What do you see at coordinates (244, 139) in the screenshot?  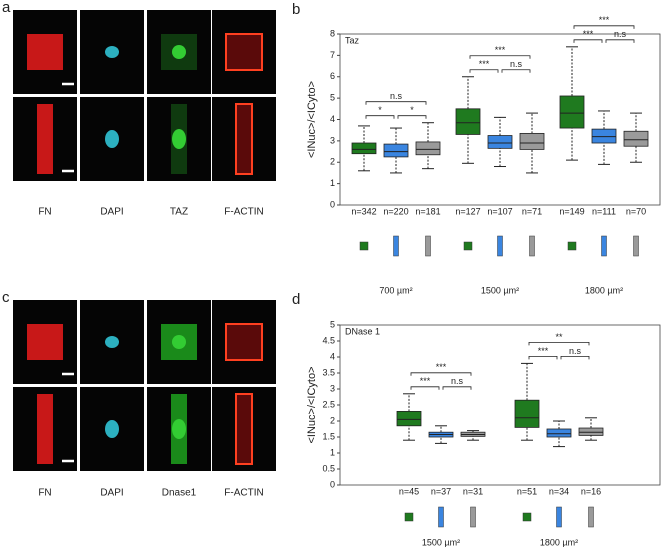 I see `actin` at bounding box center [244, 139].